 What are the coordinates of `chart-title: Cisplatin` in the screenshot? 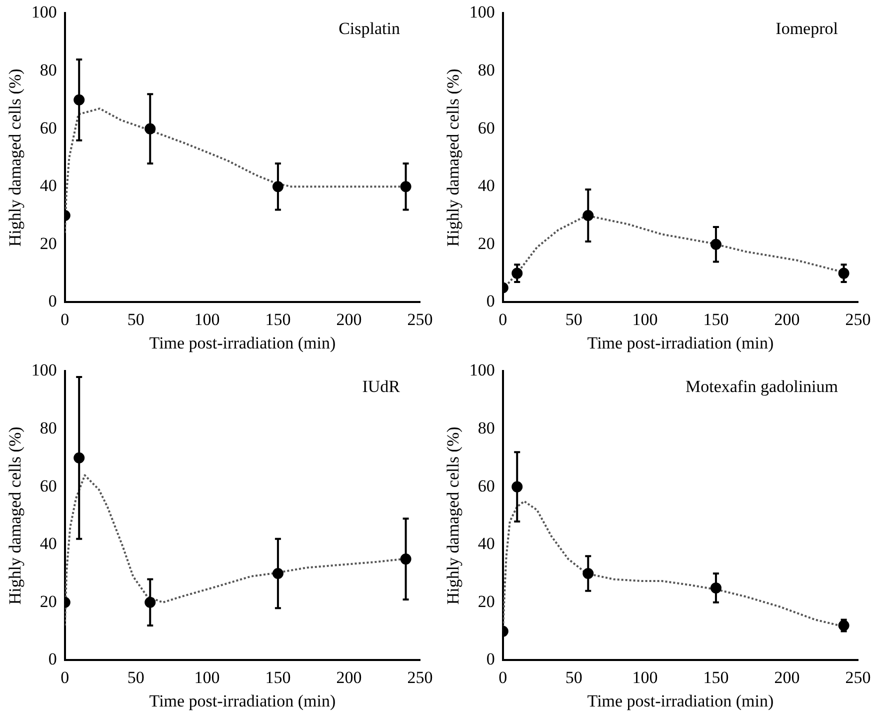 It's located at (369, 28).